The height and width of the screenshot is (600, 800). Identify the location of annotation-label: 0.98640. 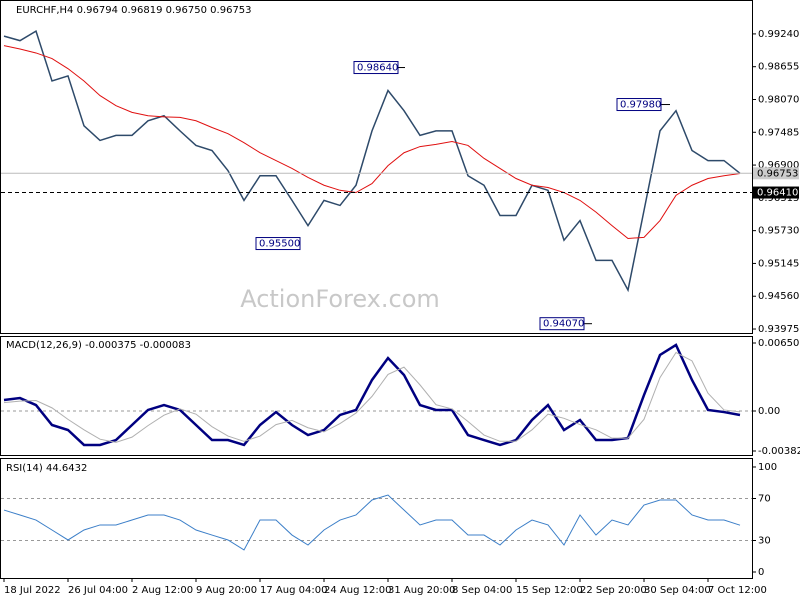
(377, 68).